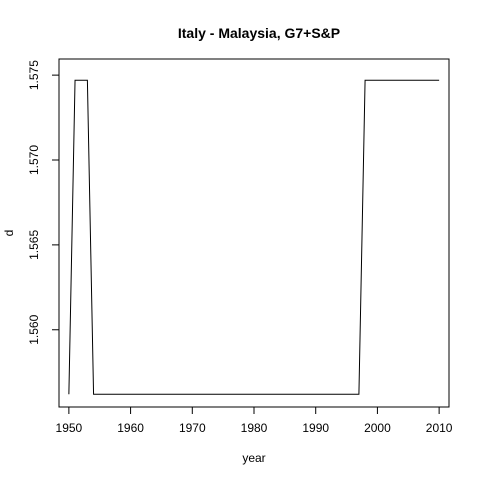 Image resolution: width=480 pixels, height=480 pixels. I want to click on y-tick-label: 1.560, so click(34, 329).